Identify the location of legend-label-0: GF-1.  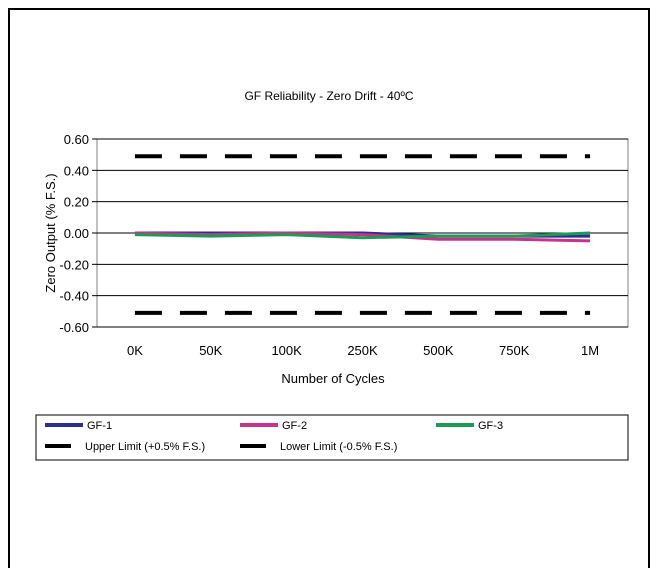
(99, 426).